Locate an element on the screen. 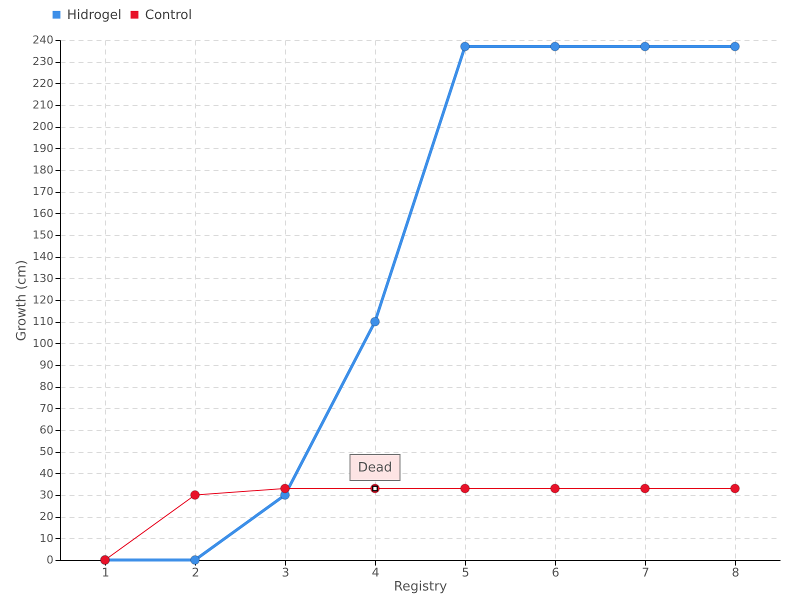  y-tick-label: 10 is located at coordinates (47, 538).